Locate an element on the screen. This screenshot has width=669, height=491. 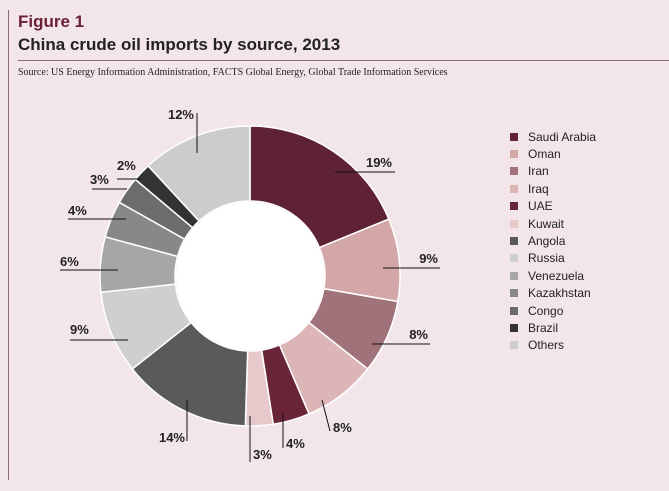
legend-item-venezuela: Venezuela is located at coordinates (553, 275).